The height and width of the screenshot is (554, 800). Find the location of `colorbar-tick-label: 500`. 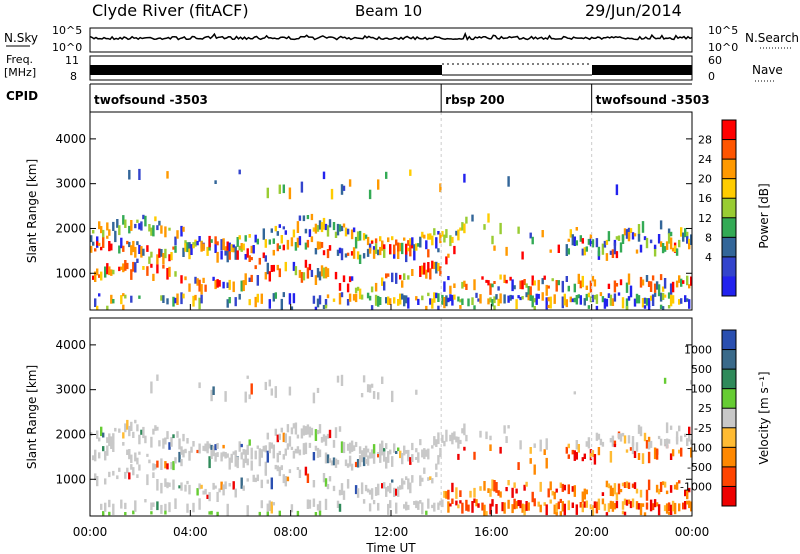

colorbar-tick-label: 500 is located at coordinates (701, 369).